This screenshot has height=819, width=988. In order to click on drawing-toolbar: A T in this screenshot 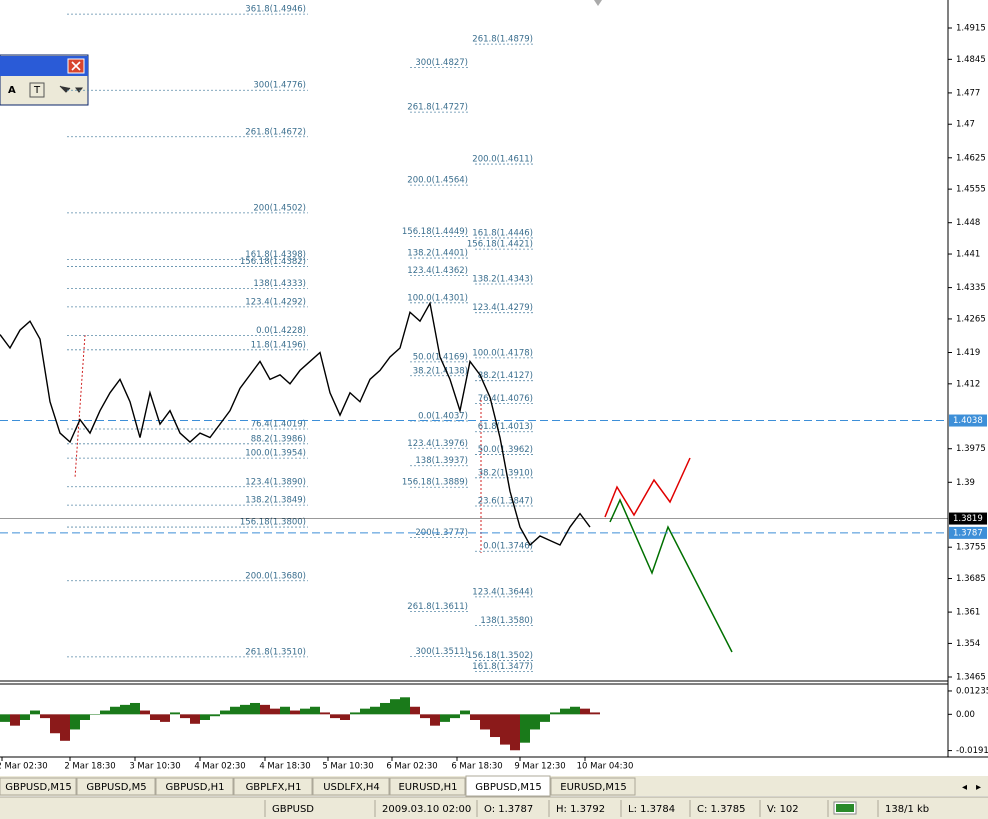, I will do `click(44, 80)`.